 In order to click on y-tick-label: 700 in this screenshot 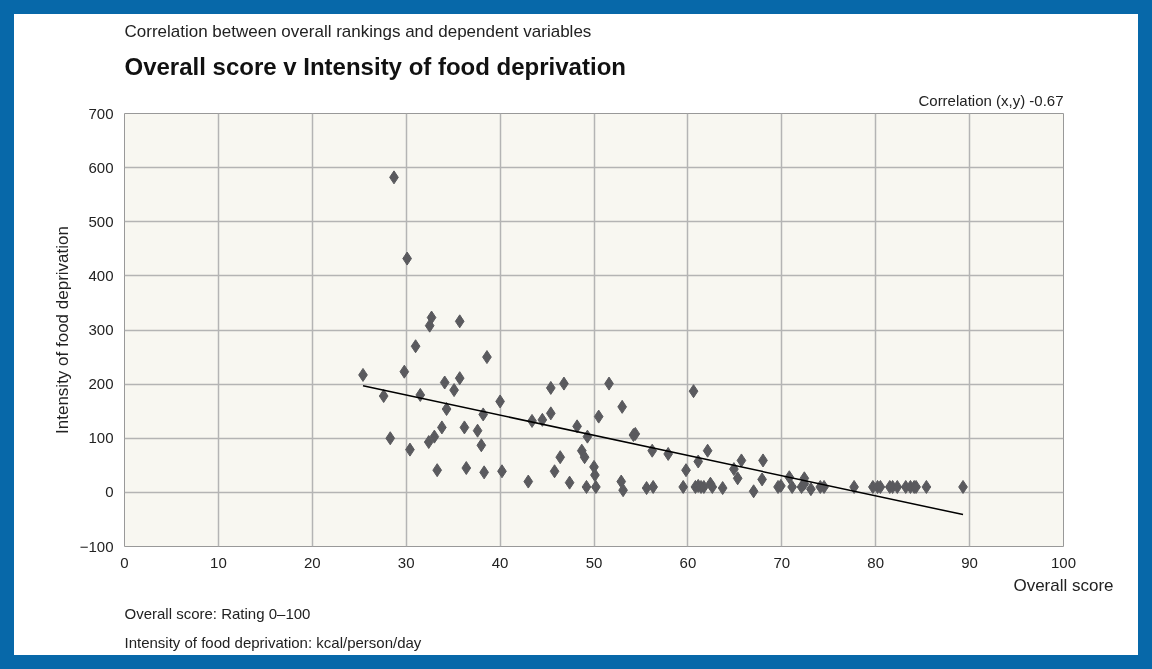, I will do `click(101, 113)`.